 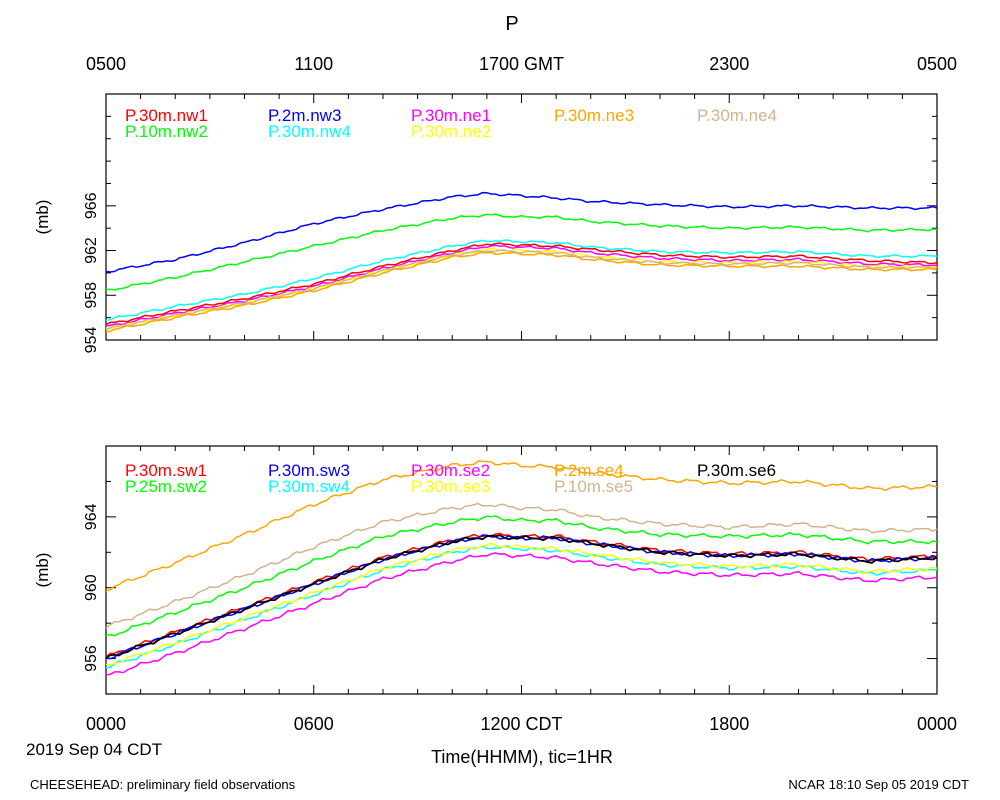 I want to click on legend-entry-p-30m-ne4: P.30m.ne4, so click(x=737, y=115).